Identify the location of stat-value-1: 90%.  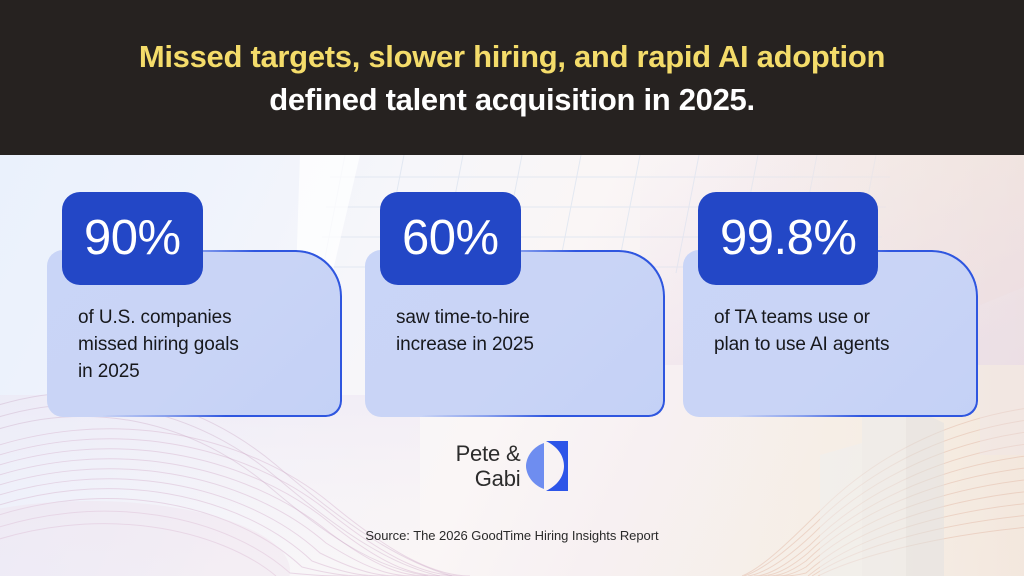
(132, 238).